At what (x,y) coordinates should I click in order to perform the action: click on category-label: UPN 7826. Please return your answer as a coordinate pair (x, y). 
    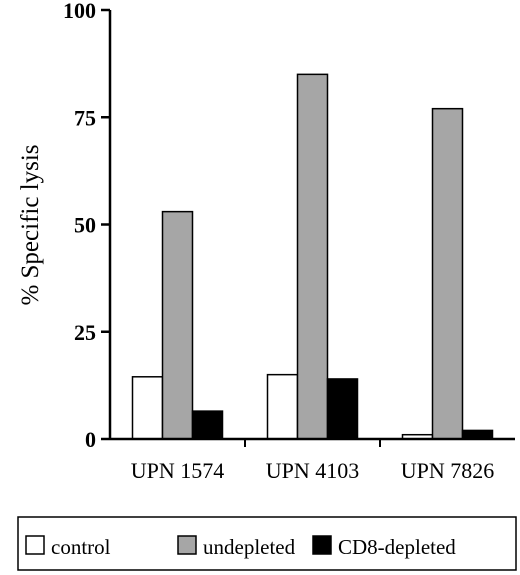
    Looking at the image, I should click on (448, 470).